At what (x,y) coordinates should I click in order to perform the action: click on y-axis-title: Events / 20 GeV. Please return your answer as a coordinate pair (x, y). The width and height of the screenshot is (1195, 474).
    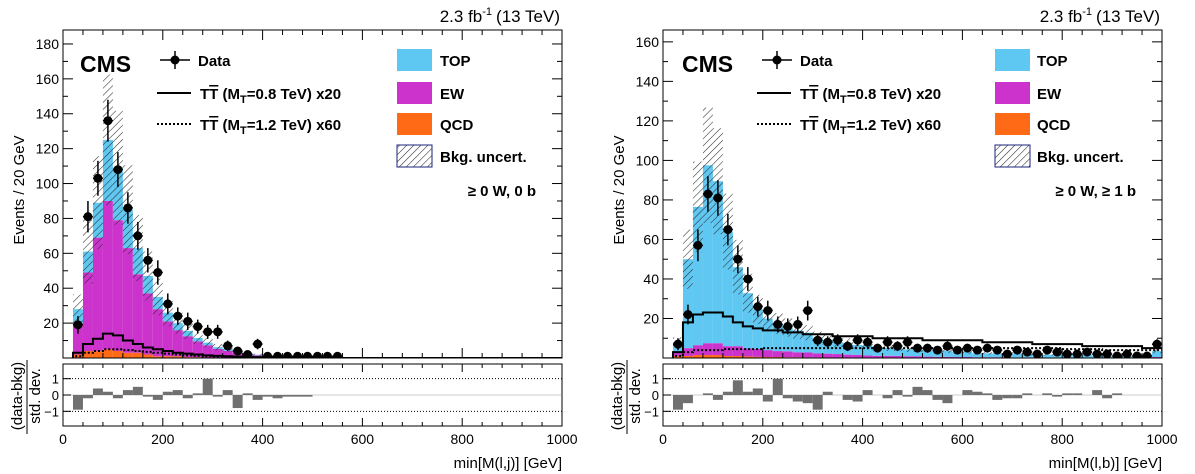
    Looking at the image, I should click on (19, 189).